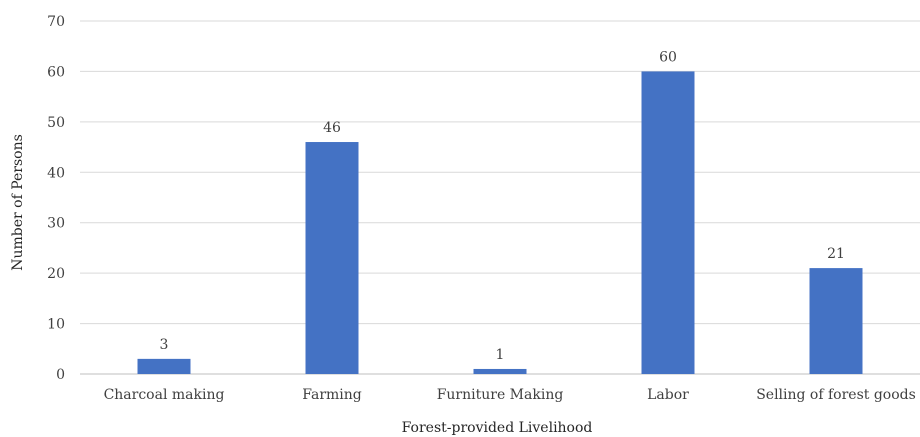  What do you see at coordinates (836, 395) in the screenshot?
I see `x-tick-label: Selling of forest goods` at bounding box center [836, 395].